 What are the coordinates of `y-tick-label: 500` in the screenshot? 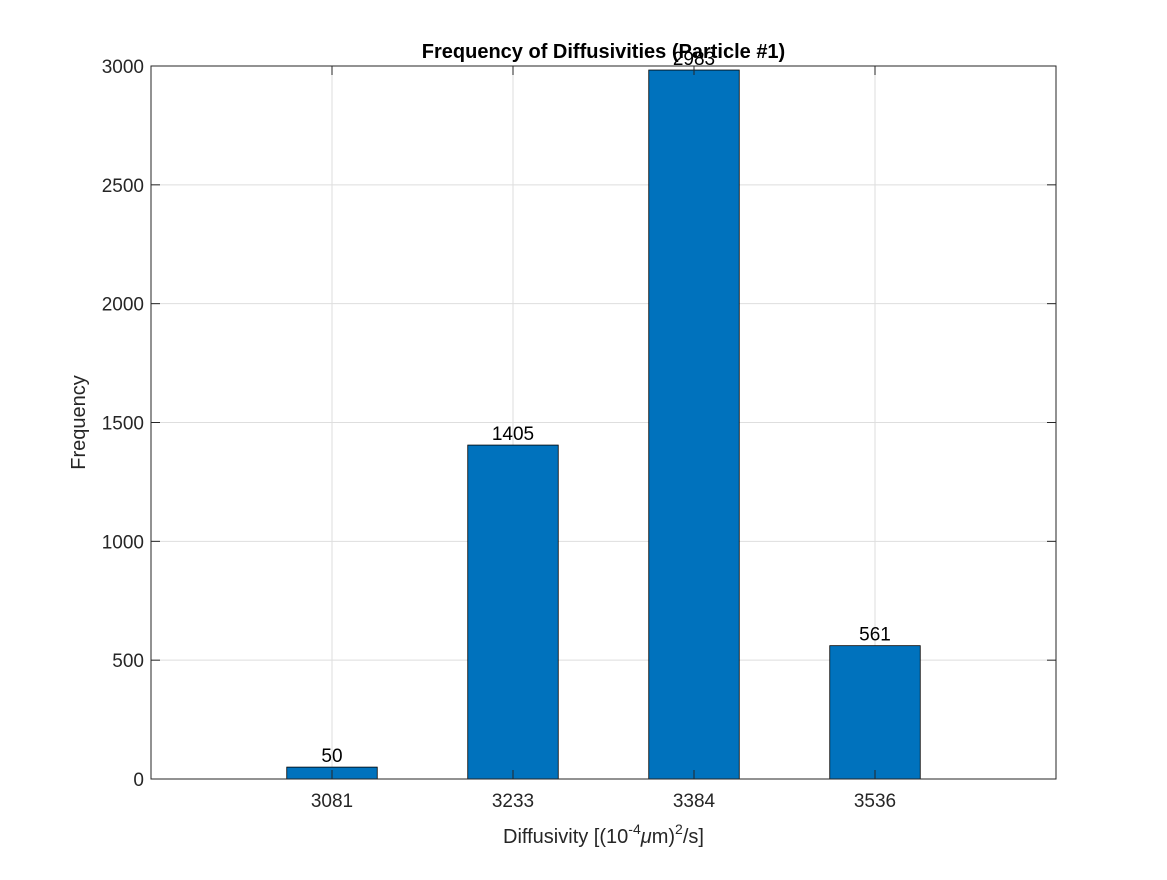 It's located at (128, 661).